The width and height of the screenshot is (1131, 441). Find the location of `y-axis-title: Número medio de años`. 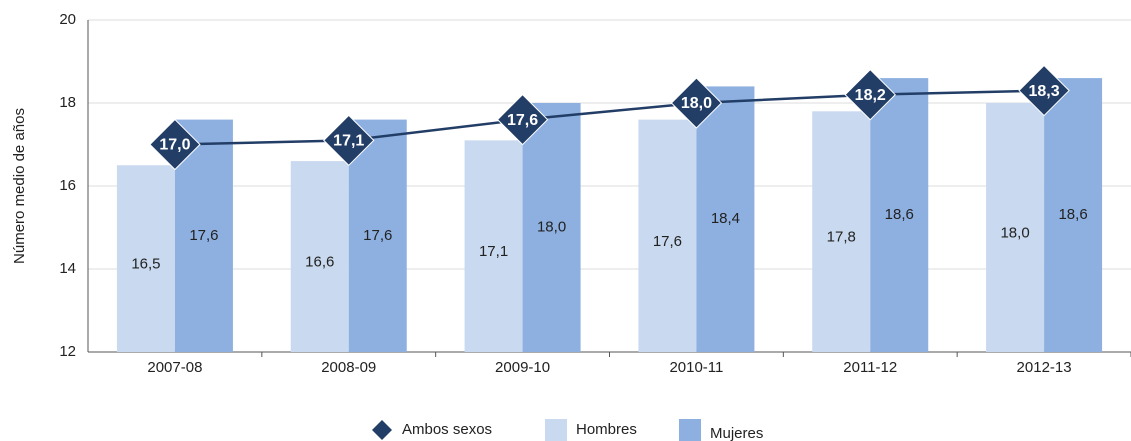

y-axis-title: Número medio de años is located at coordinates (19, 186).